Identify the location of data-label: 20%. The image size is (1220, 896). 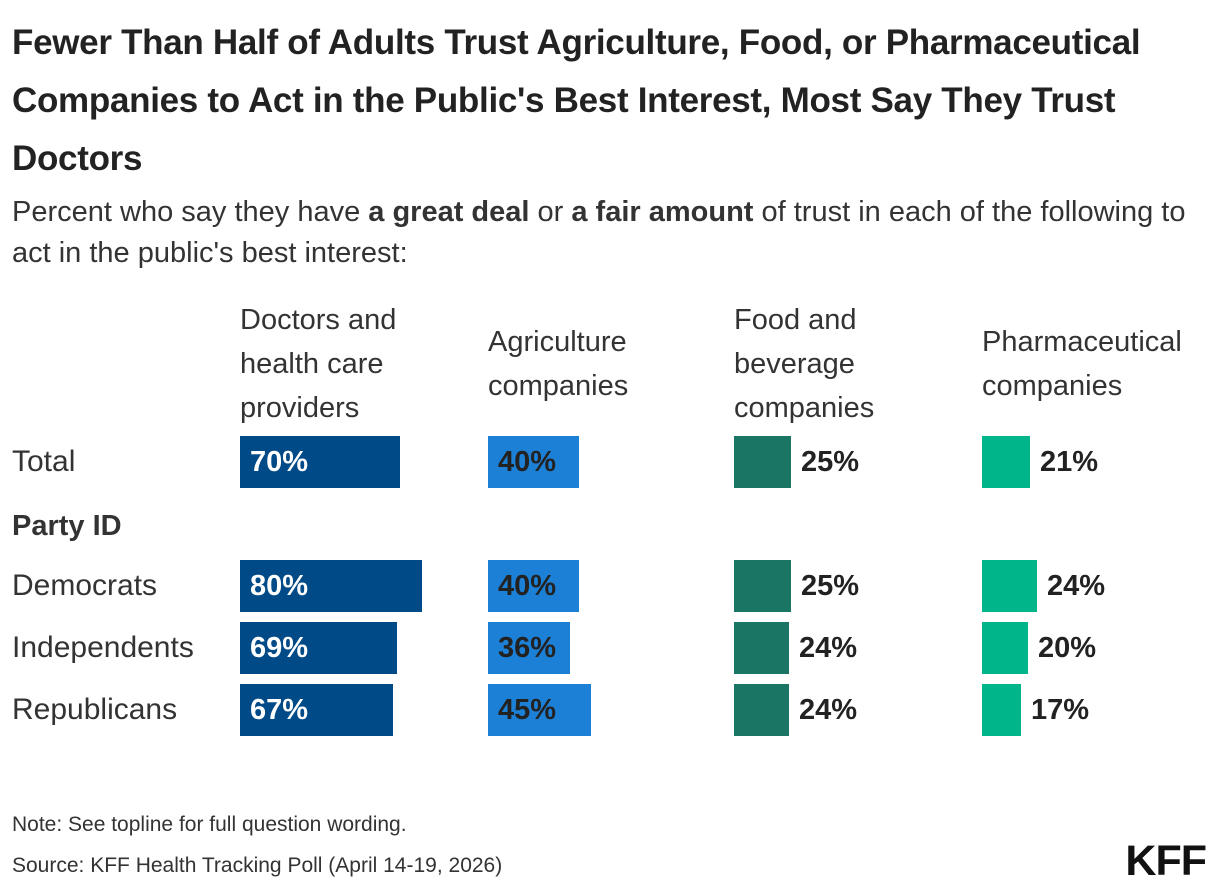
(1067, 648).